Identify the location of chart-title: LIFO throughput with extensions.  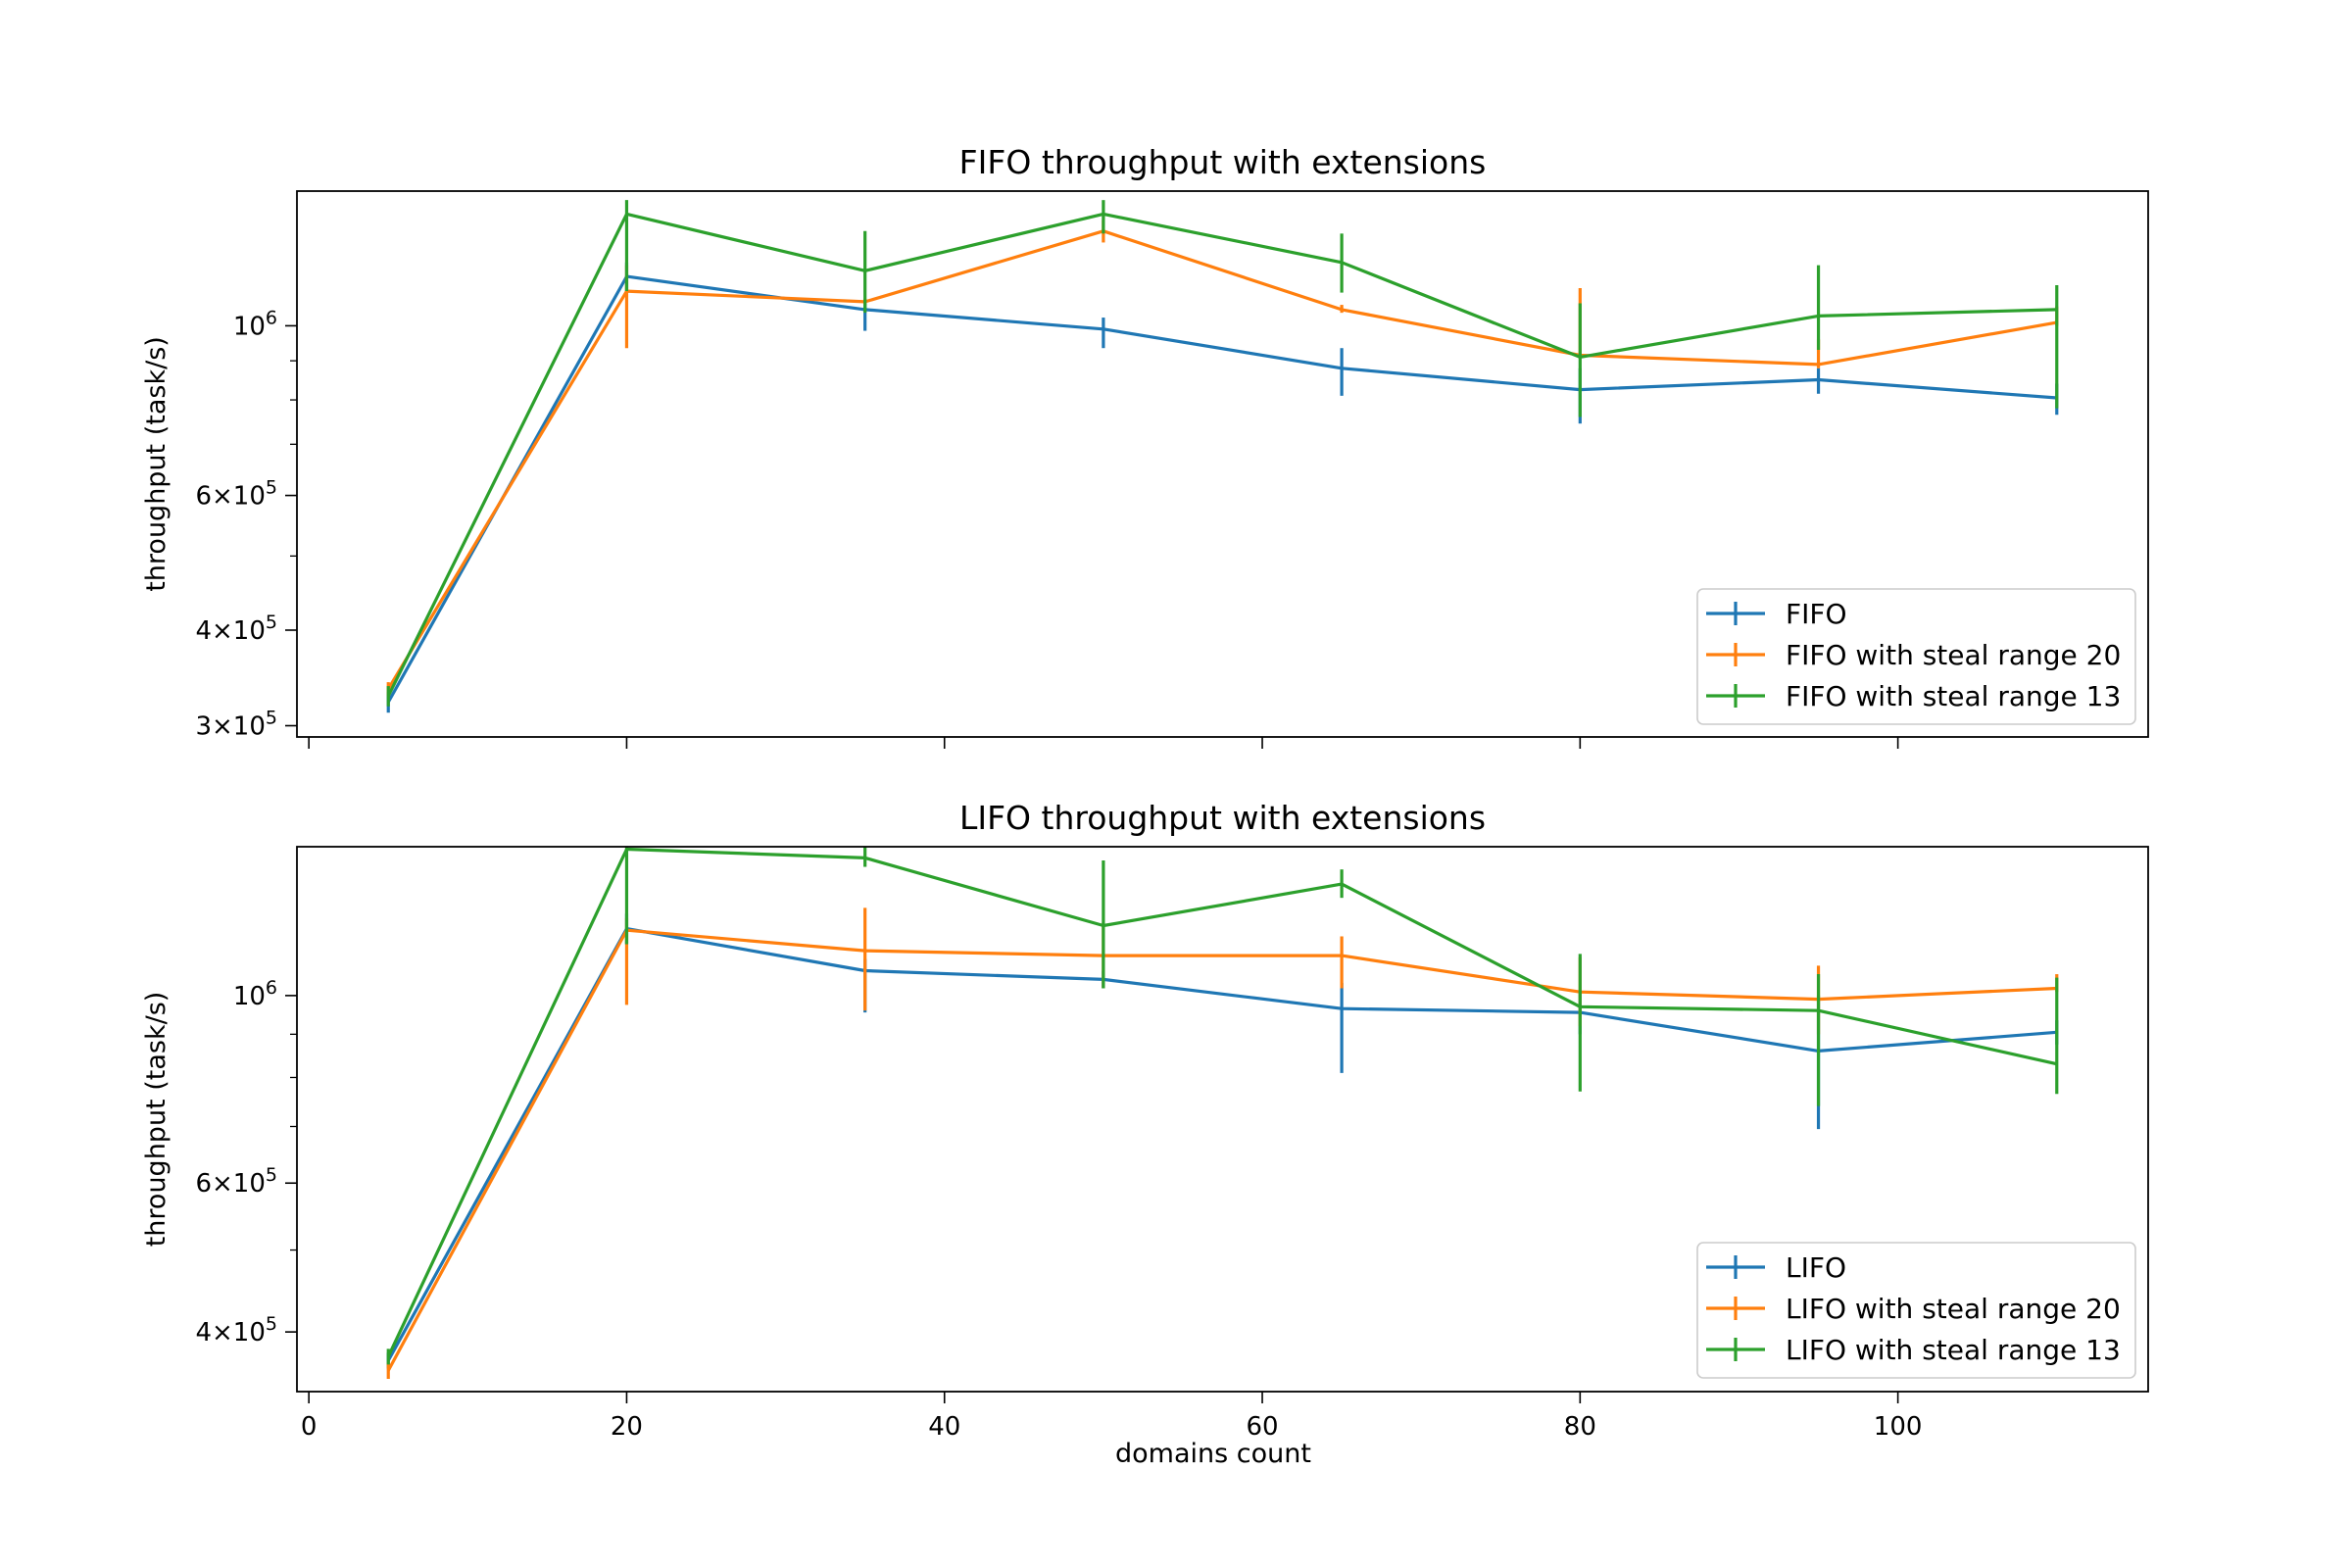
(1222, 818).